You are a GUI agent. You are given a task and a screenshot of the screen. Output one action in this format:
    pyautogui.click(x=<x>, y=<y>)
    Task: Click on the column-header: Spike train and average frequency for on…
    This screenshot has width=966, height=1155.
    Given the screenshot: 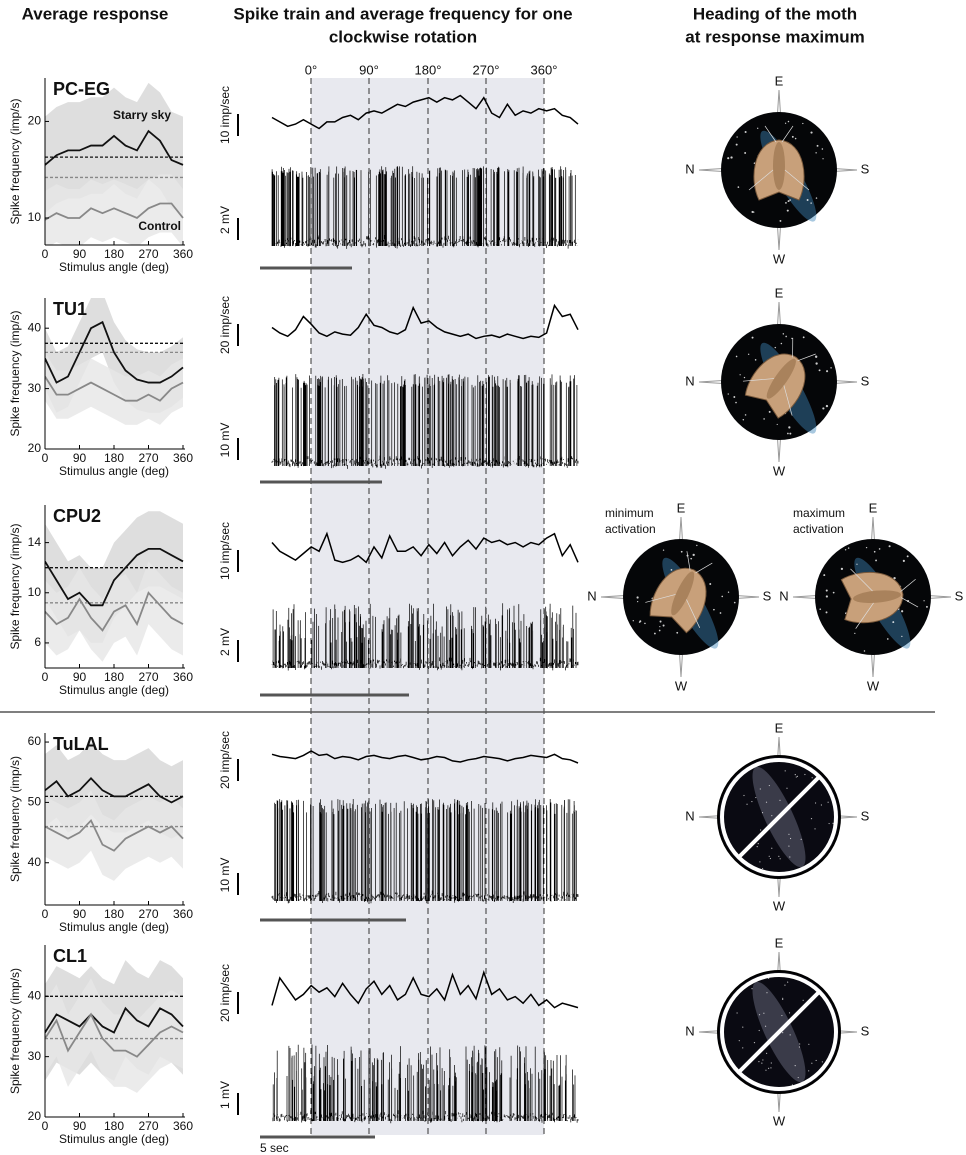 What is the action you would take?
    pyautogui.click(x=402, y=13)
    